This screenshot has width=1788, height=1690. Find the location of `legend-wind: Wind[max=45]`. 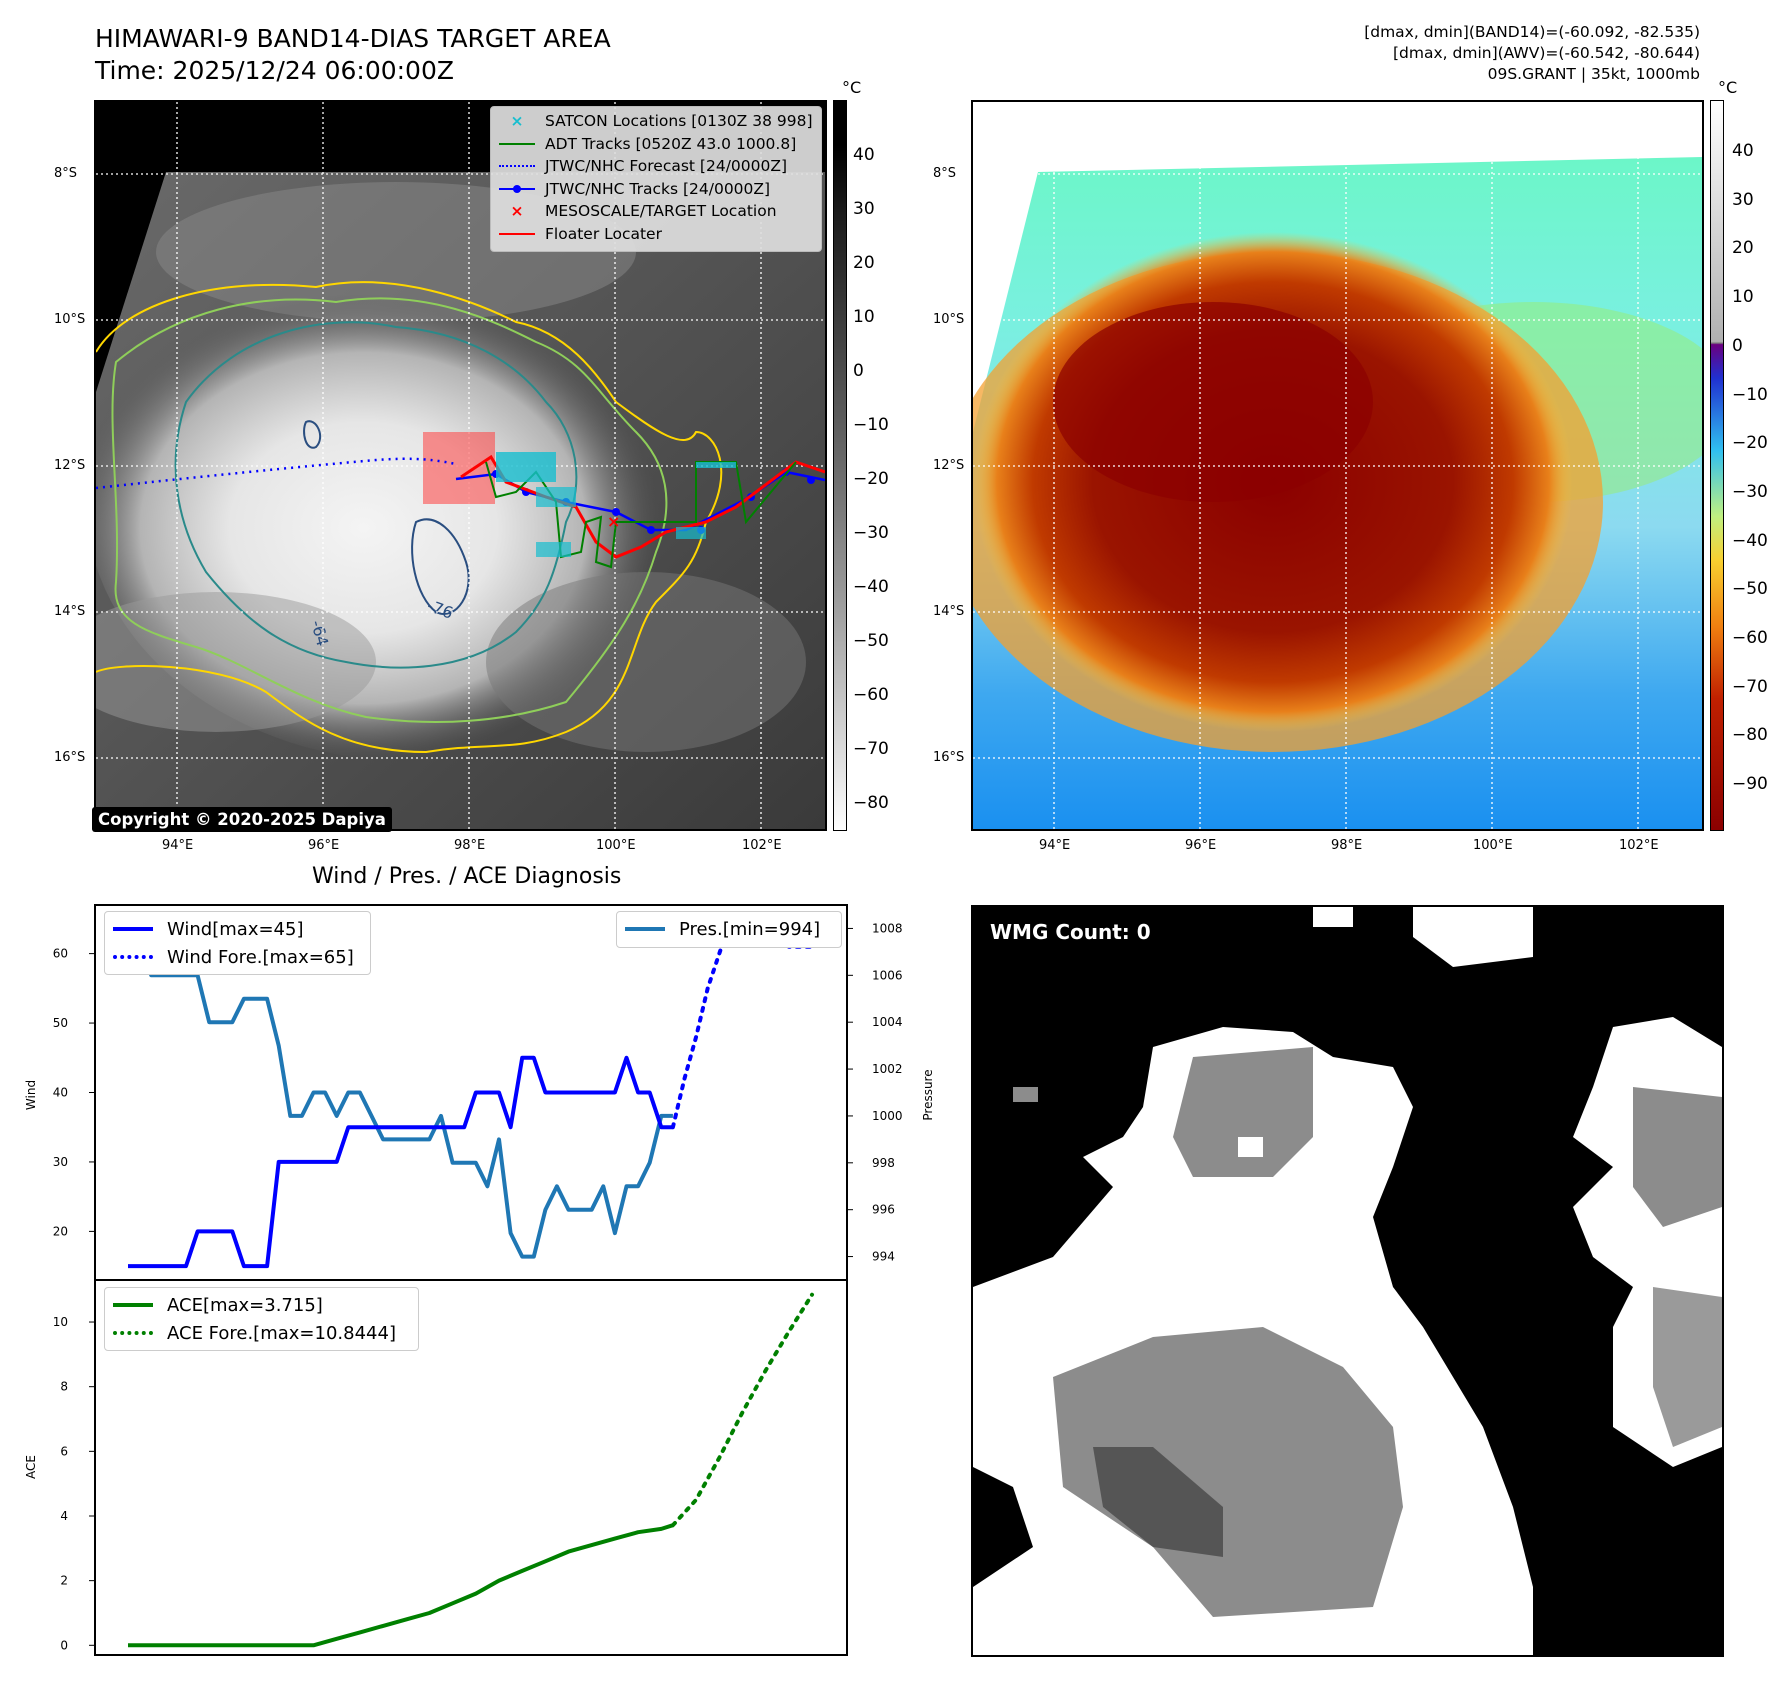

legend-wind: Wind[max=45] is located at coordinates (237, 929).